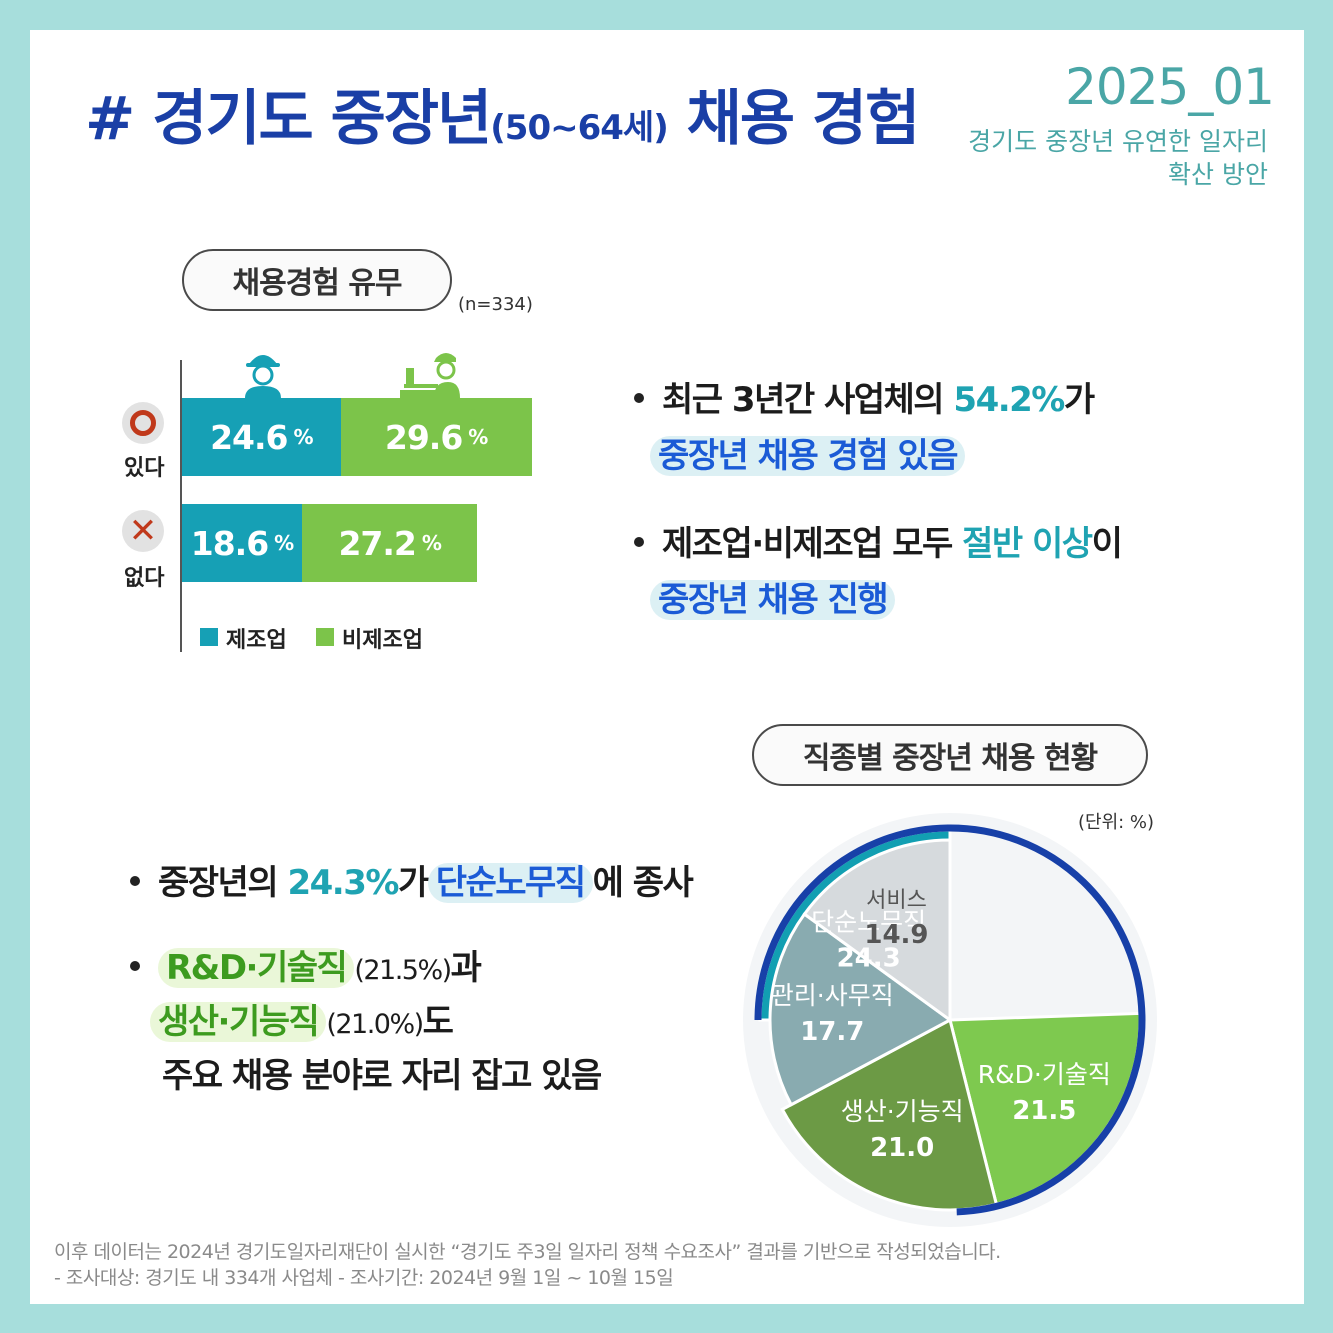  Describe the element at coordinates (832, 995) in the screenshot. I see `pie-slice-label: 관리·사무직` at that location.